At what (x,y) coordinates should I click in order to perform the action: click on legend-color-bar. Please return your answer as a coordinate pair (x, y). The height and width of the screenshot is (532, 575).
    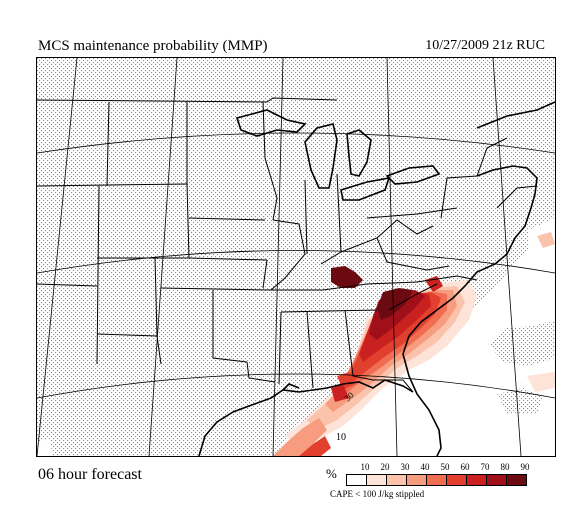
    Looking at the image, I should click on (436, 480).